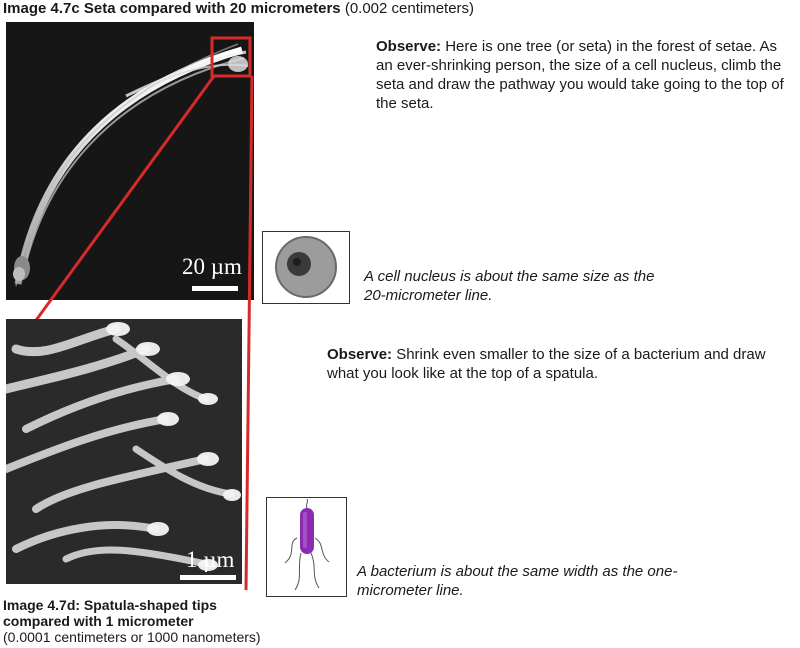 Image resolution: width=800 pixels, height=648 pixels. I want to click on cell-nucleus-icon, so click(306, 267).